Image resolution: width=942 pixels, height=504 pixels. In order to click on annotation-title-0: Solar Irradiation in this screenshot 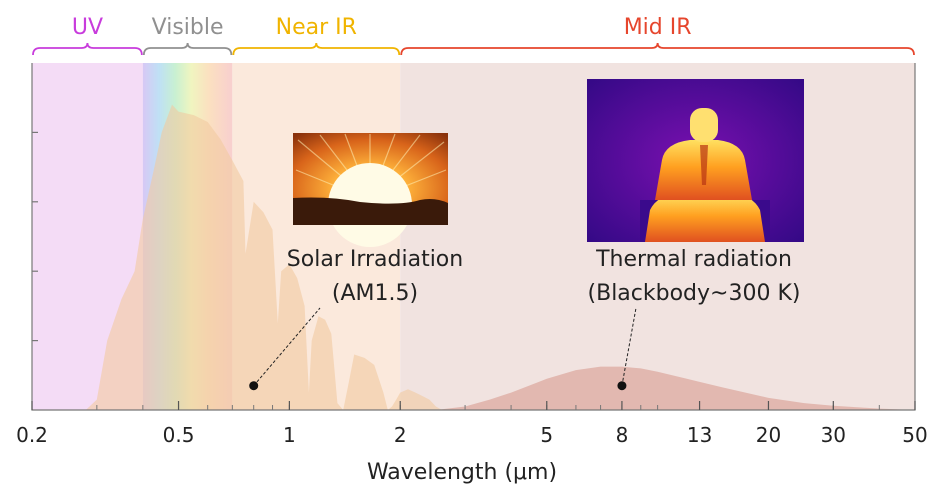, I will do `click(375, 259)`.